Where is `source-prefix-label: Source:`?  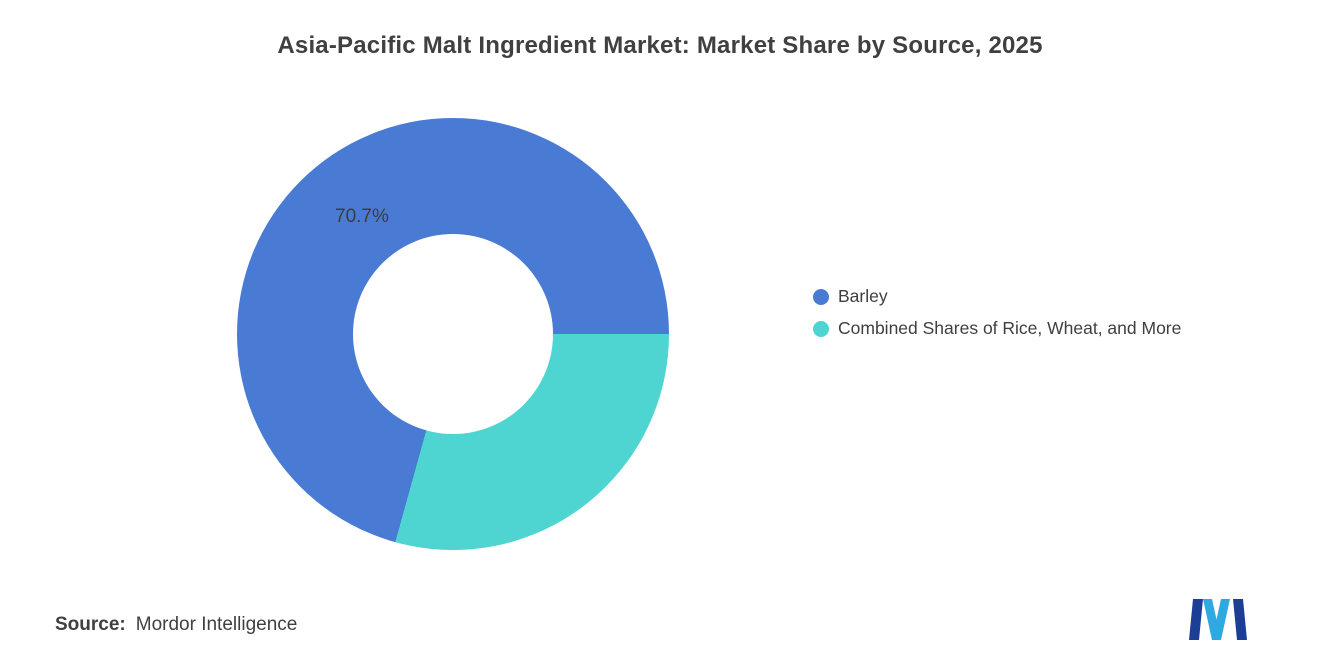 source-prefix-label: Source: is located at coordinates (90, 624).